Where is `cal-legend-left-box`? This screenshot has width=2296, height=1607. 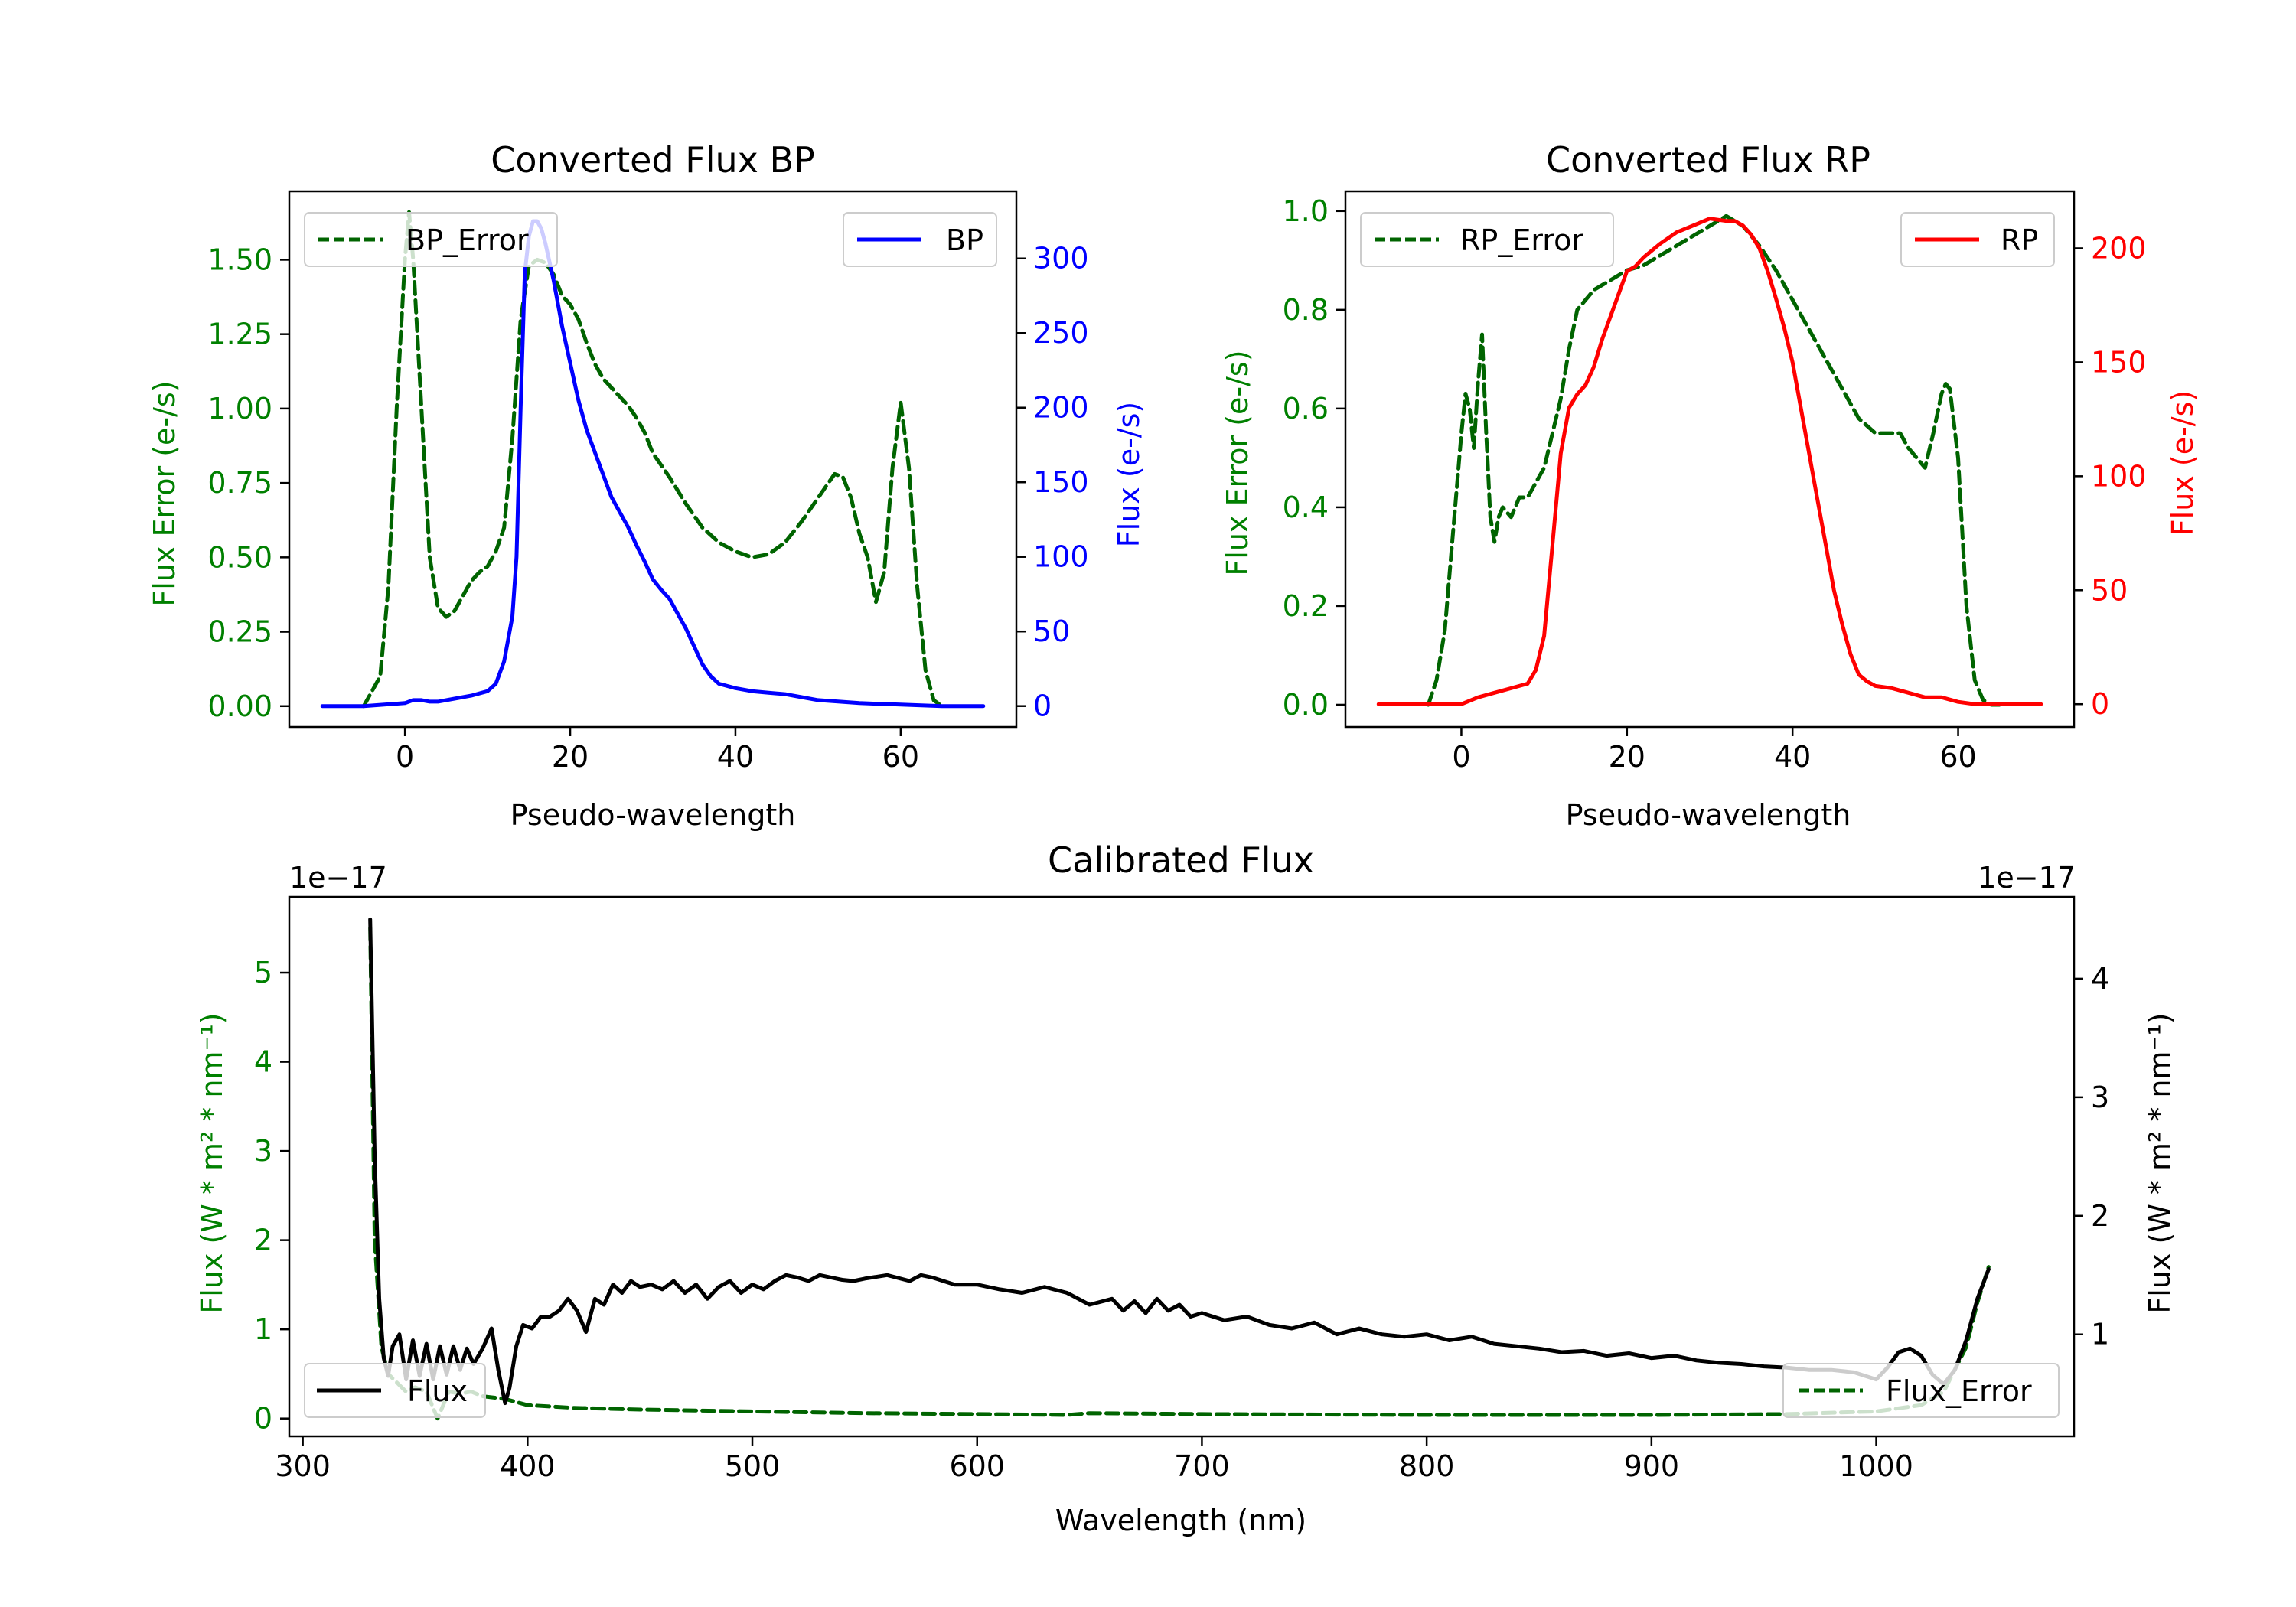 cal-legend-left-box is located at coordinates (395, 1390).